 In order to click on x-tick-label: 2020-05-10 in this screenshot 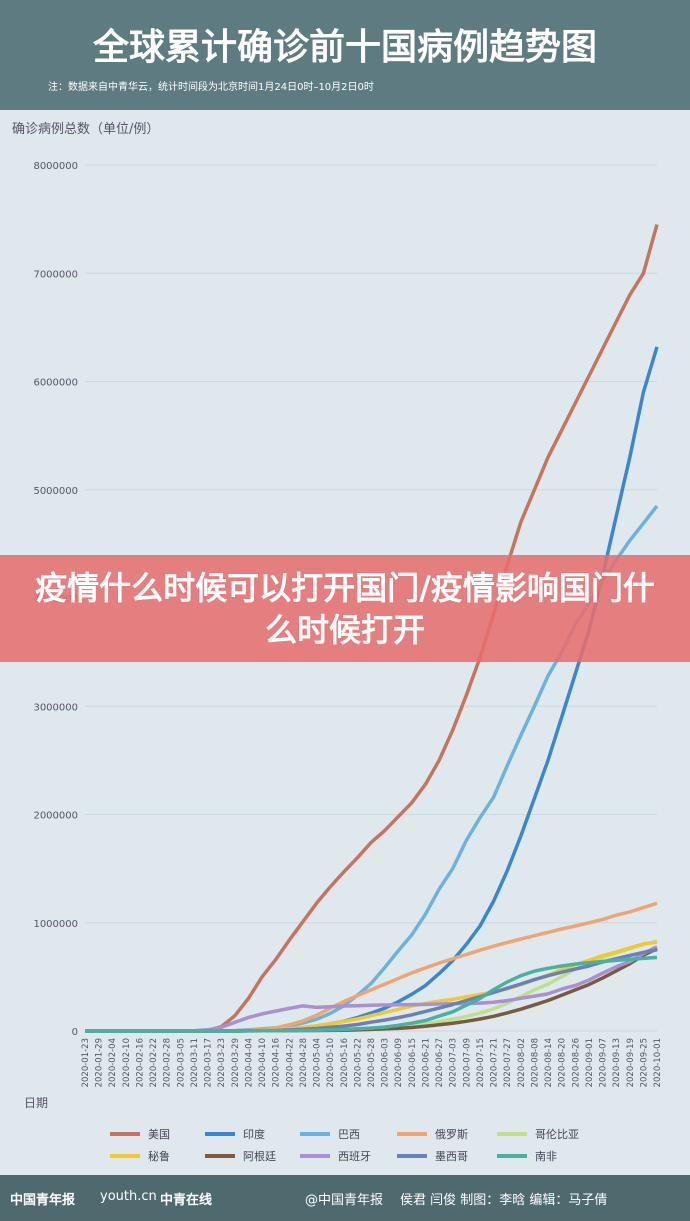, I will do `click(331, 1062)`.